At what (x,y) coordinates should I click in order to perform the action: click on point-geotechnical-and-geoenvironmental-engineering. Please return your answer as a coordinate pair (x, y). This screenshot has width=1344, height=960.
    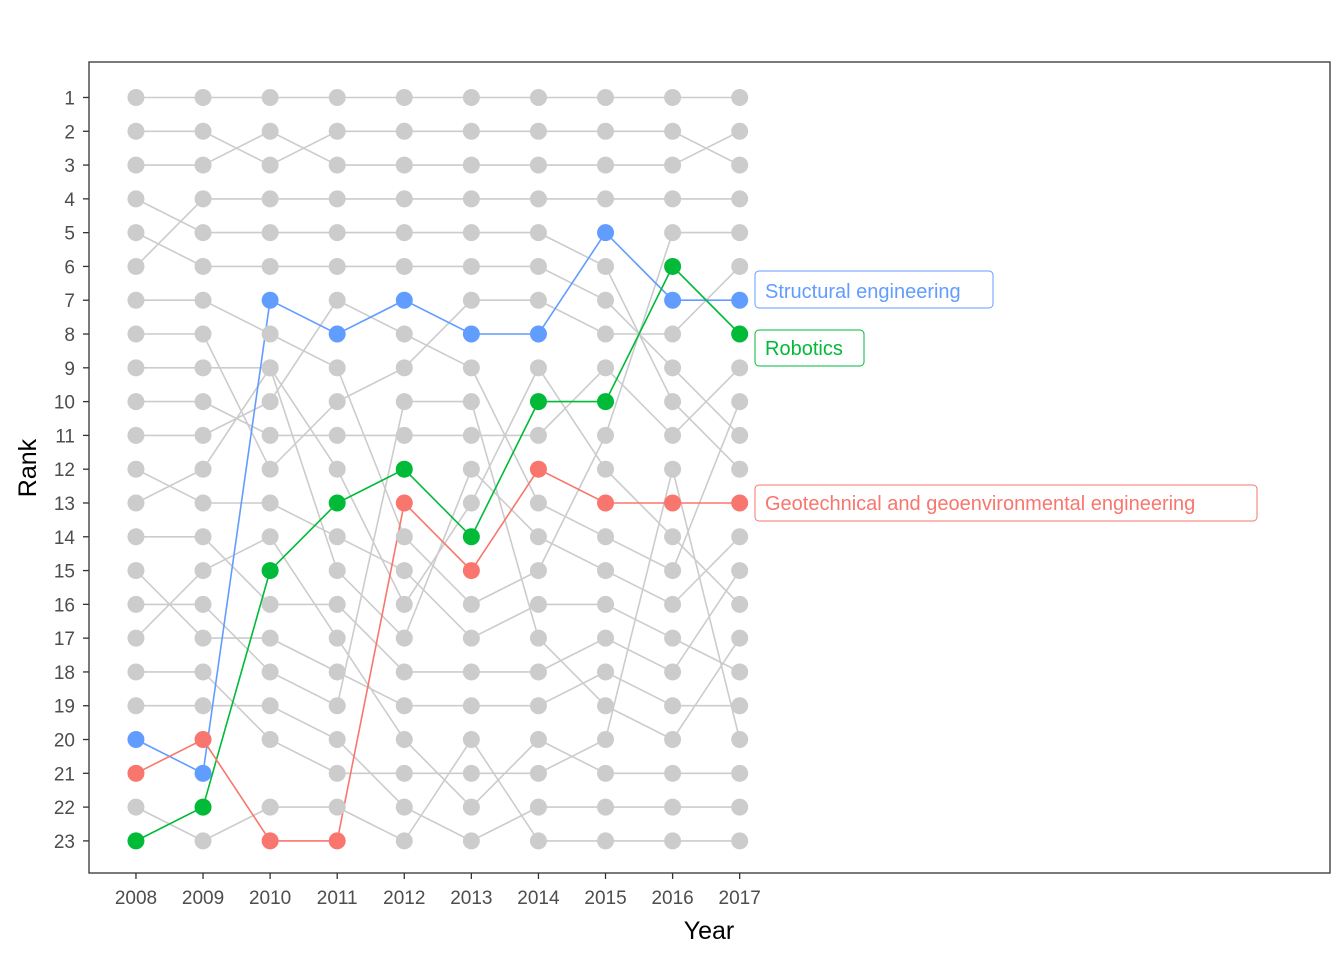
    Looking at the image, I should click on (404, 503).